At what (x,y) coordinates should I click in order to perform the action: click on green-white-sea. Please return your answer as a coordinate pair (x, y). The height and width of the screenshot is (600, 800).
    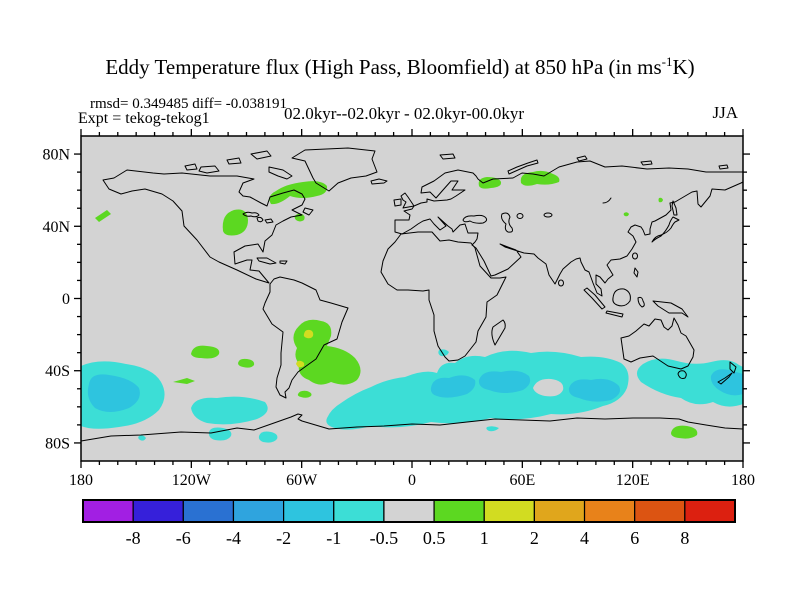
    Looking at the image, I should click on (490, 183).